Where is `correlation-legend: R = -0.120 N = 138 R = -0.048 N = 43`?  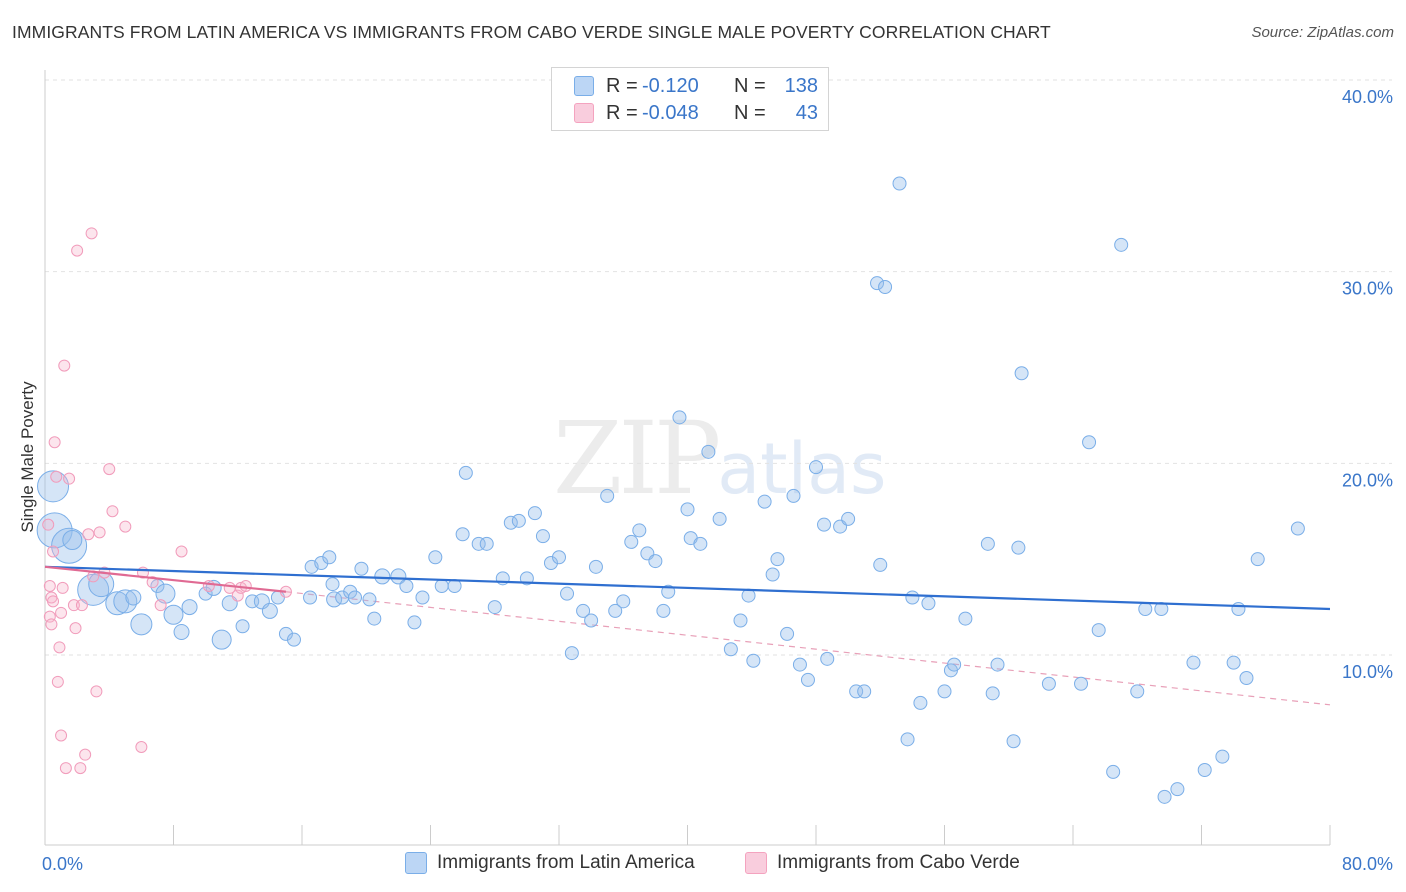 correlation-legend: R = -0.120 N = 138 R = -0.048 N = 43 is located at coordinates (690, 99).